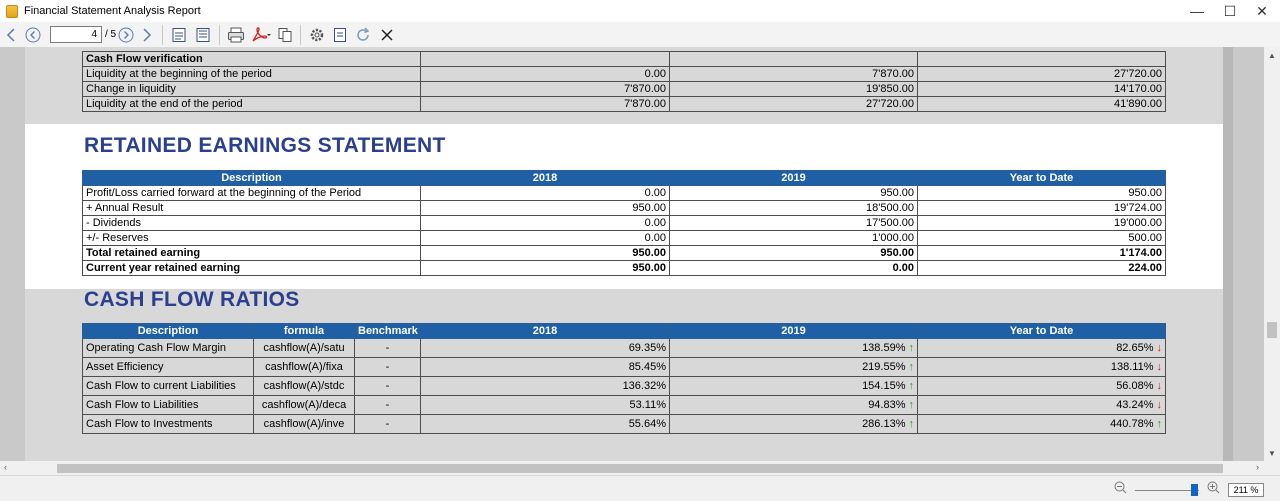  What do you see at coordinates (203, 35) in the screenshot?
I see `fit-page-icon` at bounding box center [203, 35].